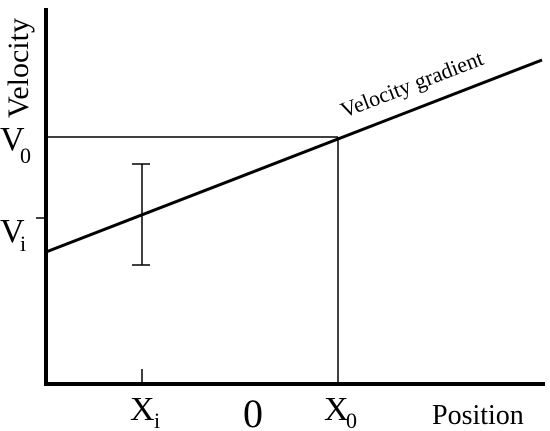 The width and height of the screenshot is (550, 431). I want to click on x0-label: X 0, so click(340, 411).